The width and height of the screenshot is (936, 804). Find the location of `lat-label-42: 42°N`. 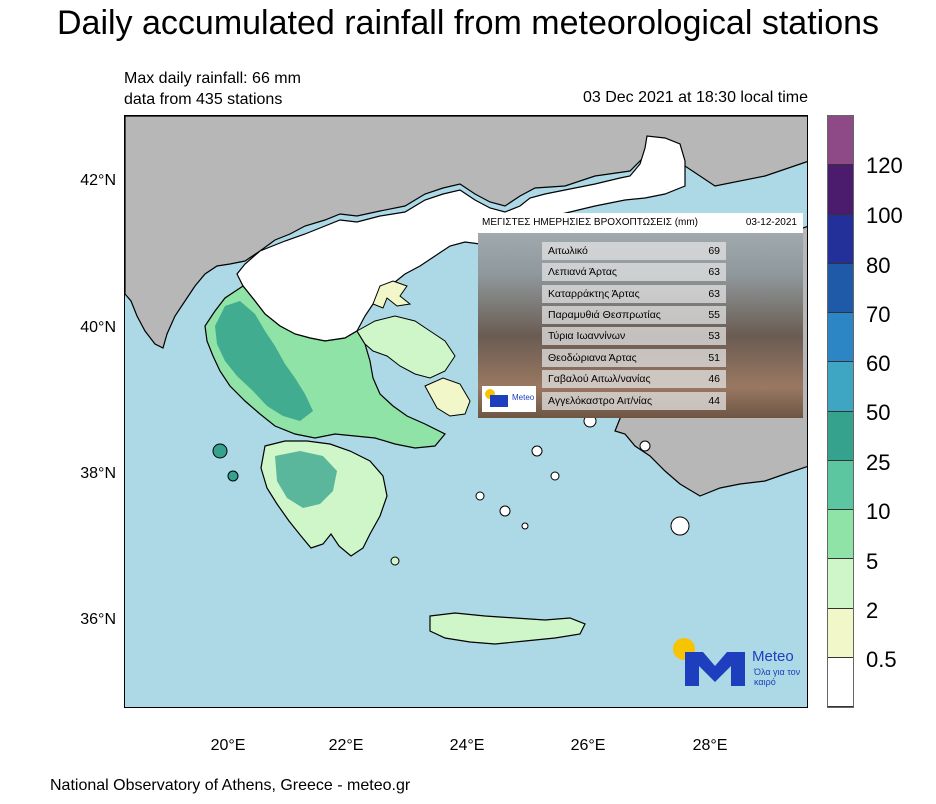

lat-label-42: 42°N is located at coordinates (98, 180).